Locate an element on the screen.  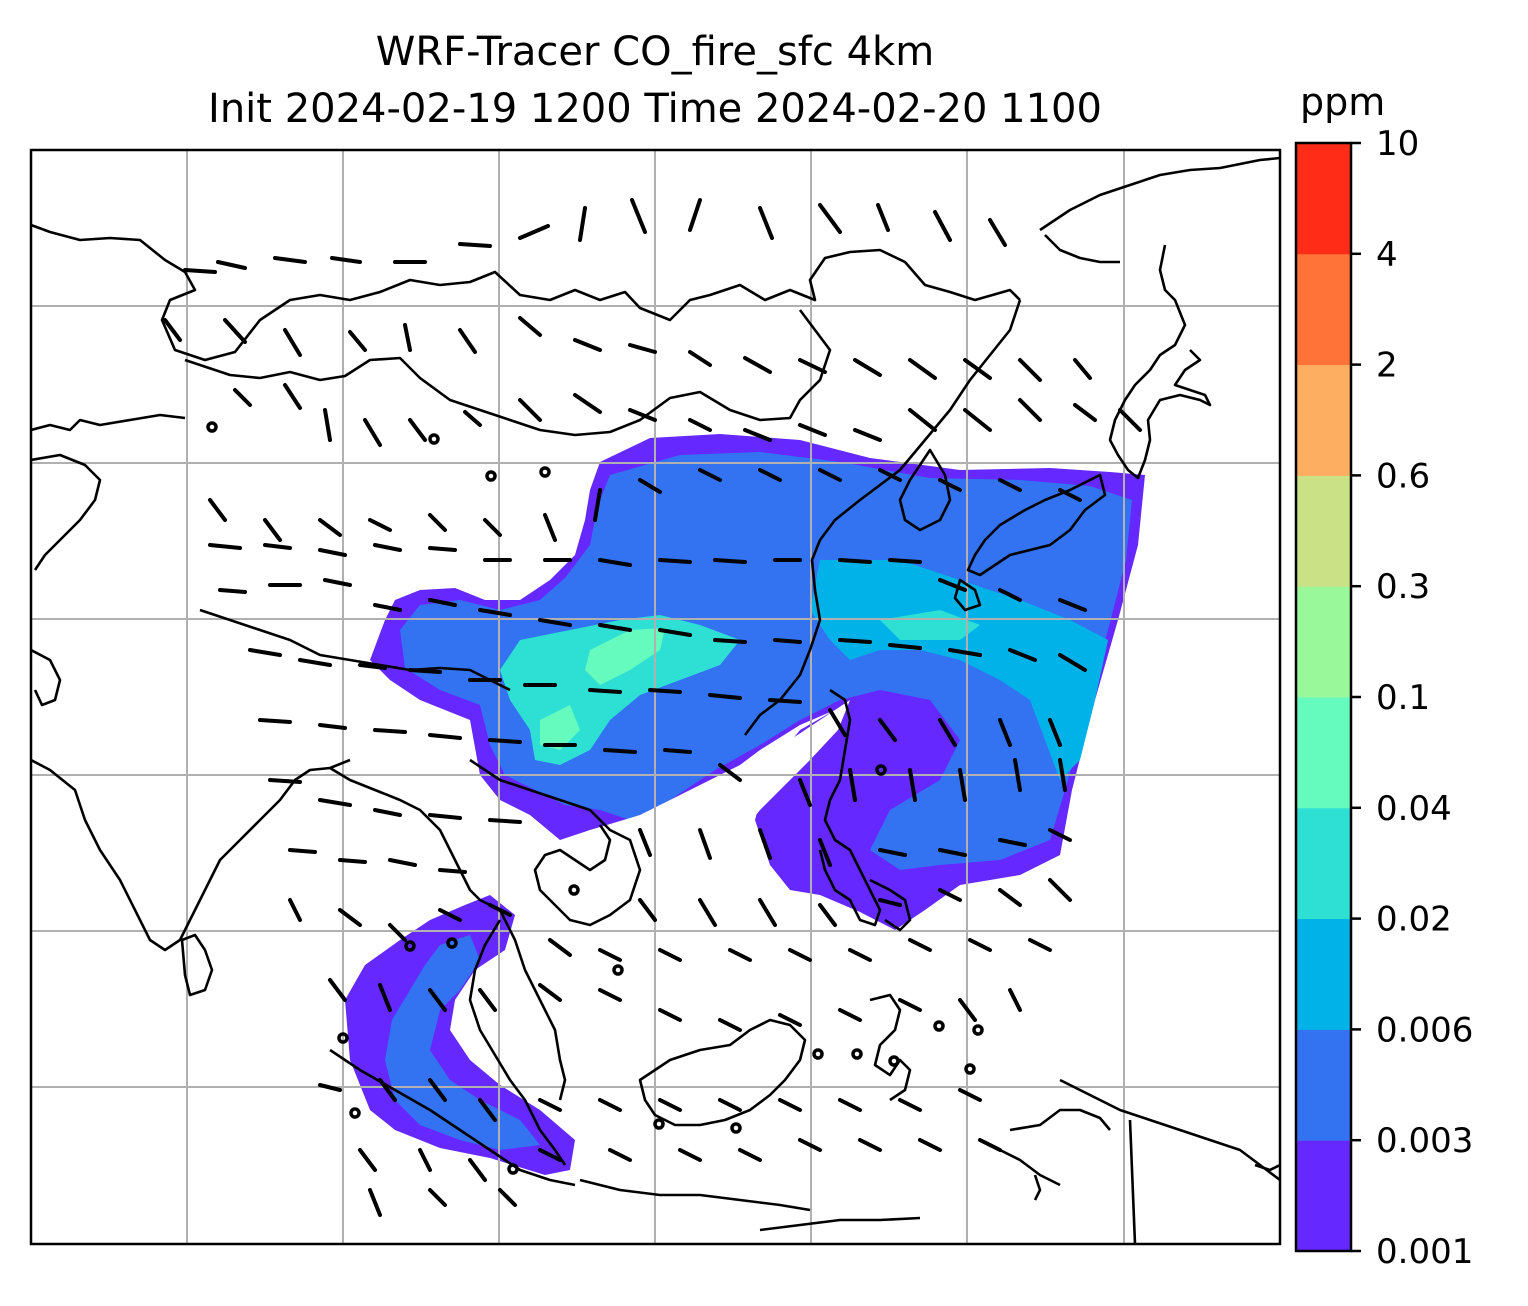
colorbar-tick-label: 0.6 is located at coordinates (1403, 476).